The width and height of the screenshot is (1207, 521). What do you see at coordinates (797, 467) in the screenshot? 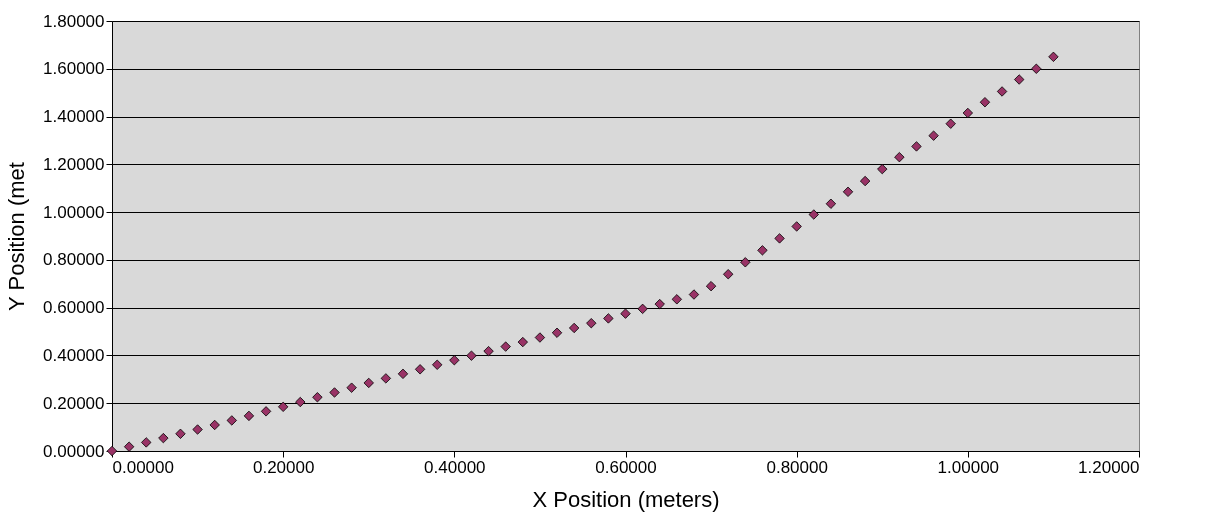
I see `x-tick-label: 0.80000` at bounding box center [797, 467].